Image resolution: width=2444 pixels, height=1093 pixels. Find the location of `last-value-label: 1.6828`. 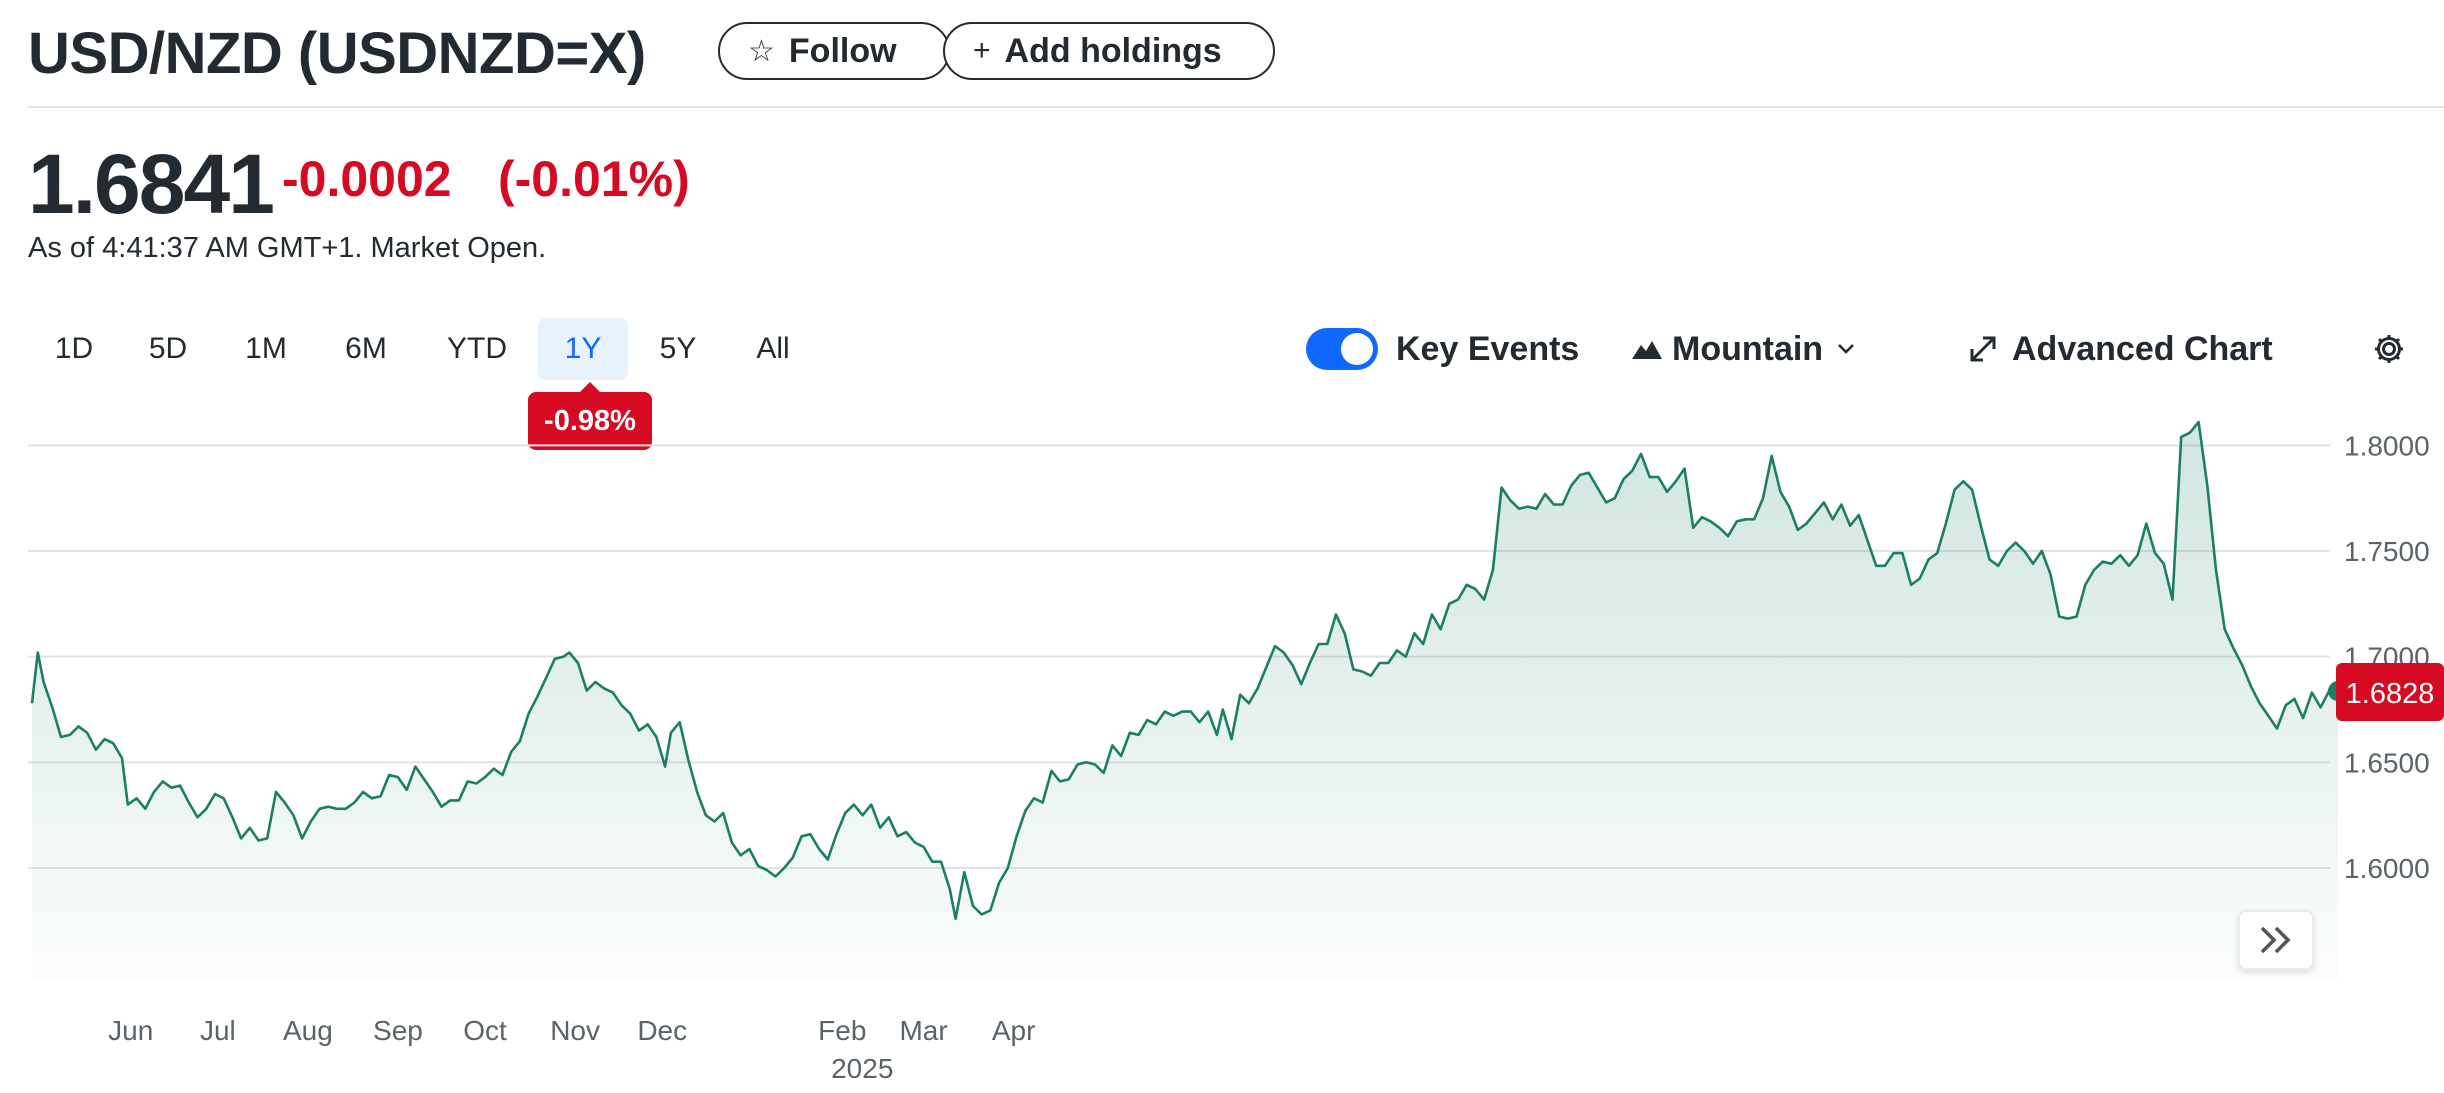

last-value-label: 1.6828 is located at coordinates (2390, 694).